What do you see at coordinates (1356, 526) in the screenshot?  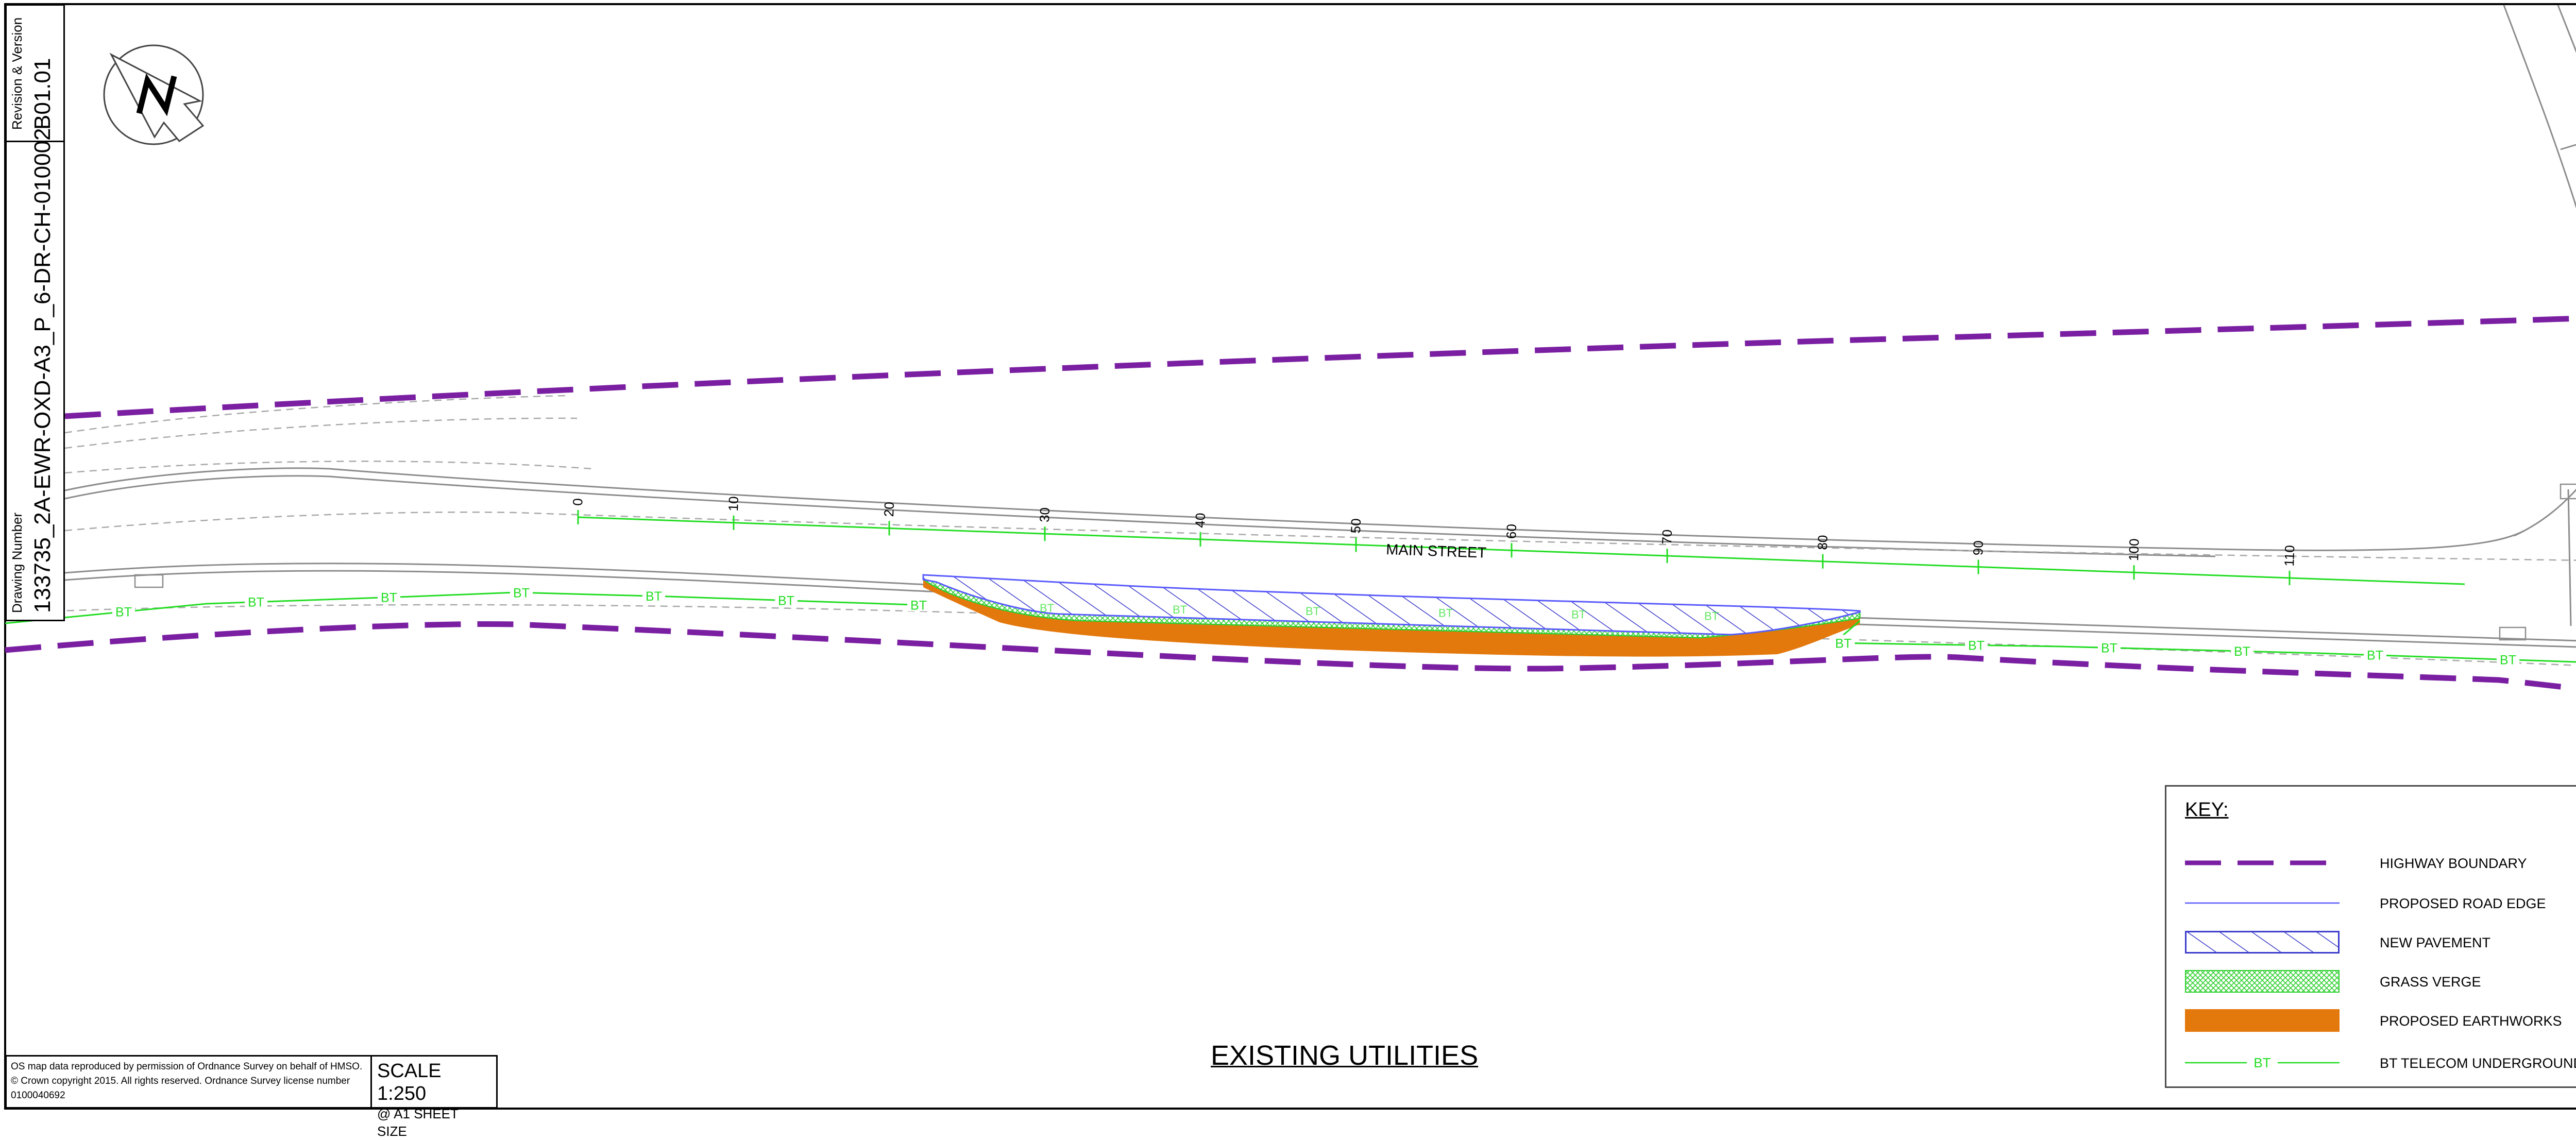 I see `chainage-label: 50` at bounding box center [1356, 526].